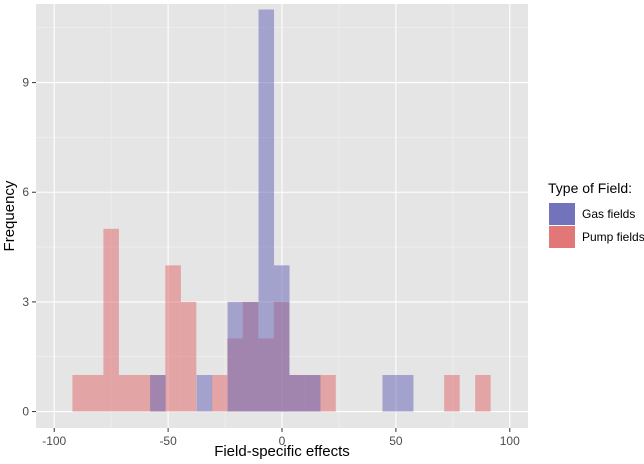 This screenshot has width=644, height=464. What do you see at coordinates (562, 237) in the screenshot?
I see `legend-swatch-pump-fields` at bounding box center [562, 237].